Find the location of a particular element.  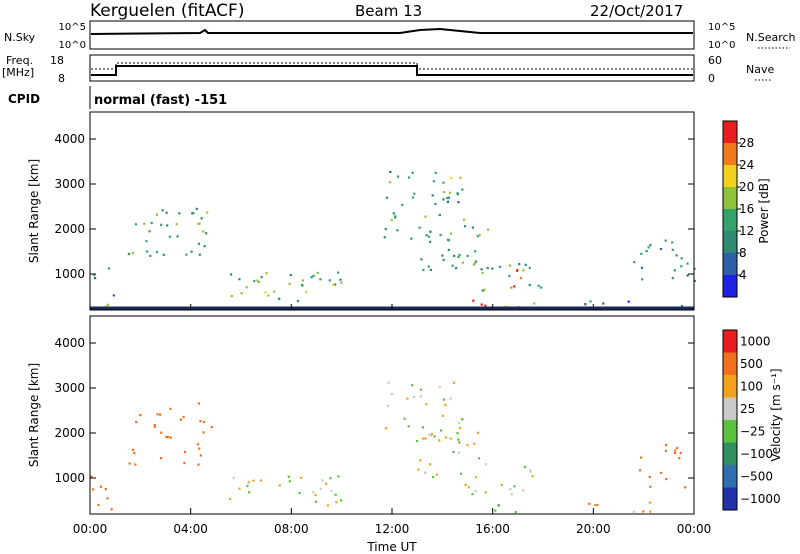

cpid-label: CPID is located at coordinates (24, 99).